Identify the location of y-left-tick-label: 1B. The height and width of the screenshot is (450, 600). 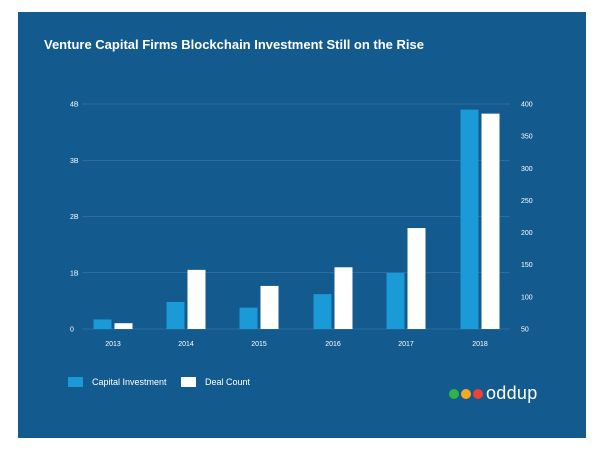
(74, 273).